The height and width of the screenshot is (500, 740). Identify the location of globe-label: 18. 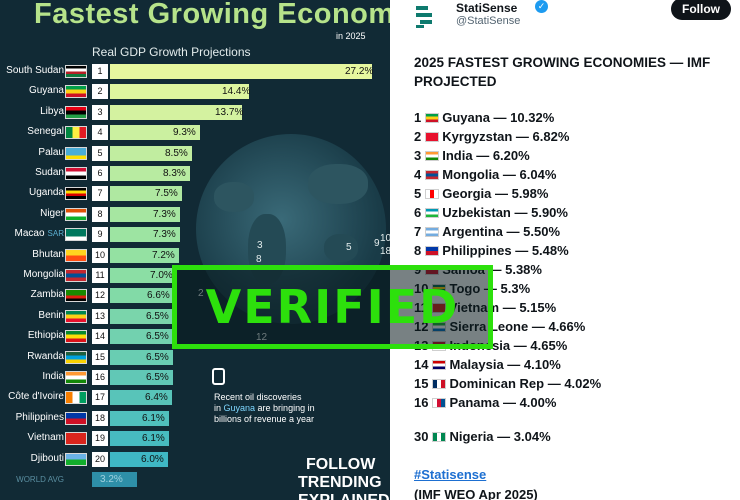
(385, 251).